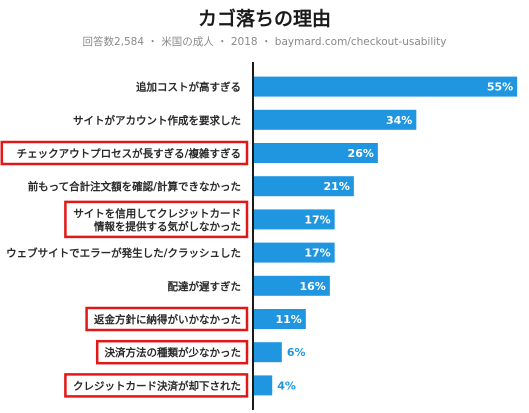 The height and width of the screenshot is (413, 529). What do you see at coordinates (313, 286) in the screenshot?
I see `value-label-7: 16%` at bounding box center [313, 286].